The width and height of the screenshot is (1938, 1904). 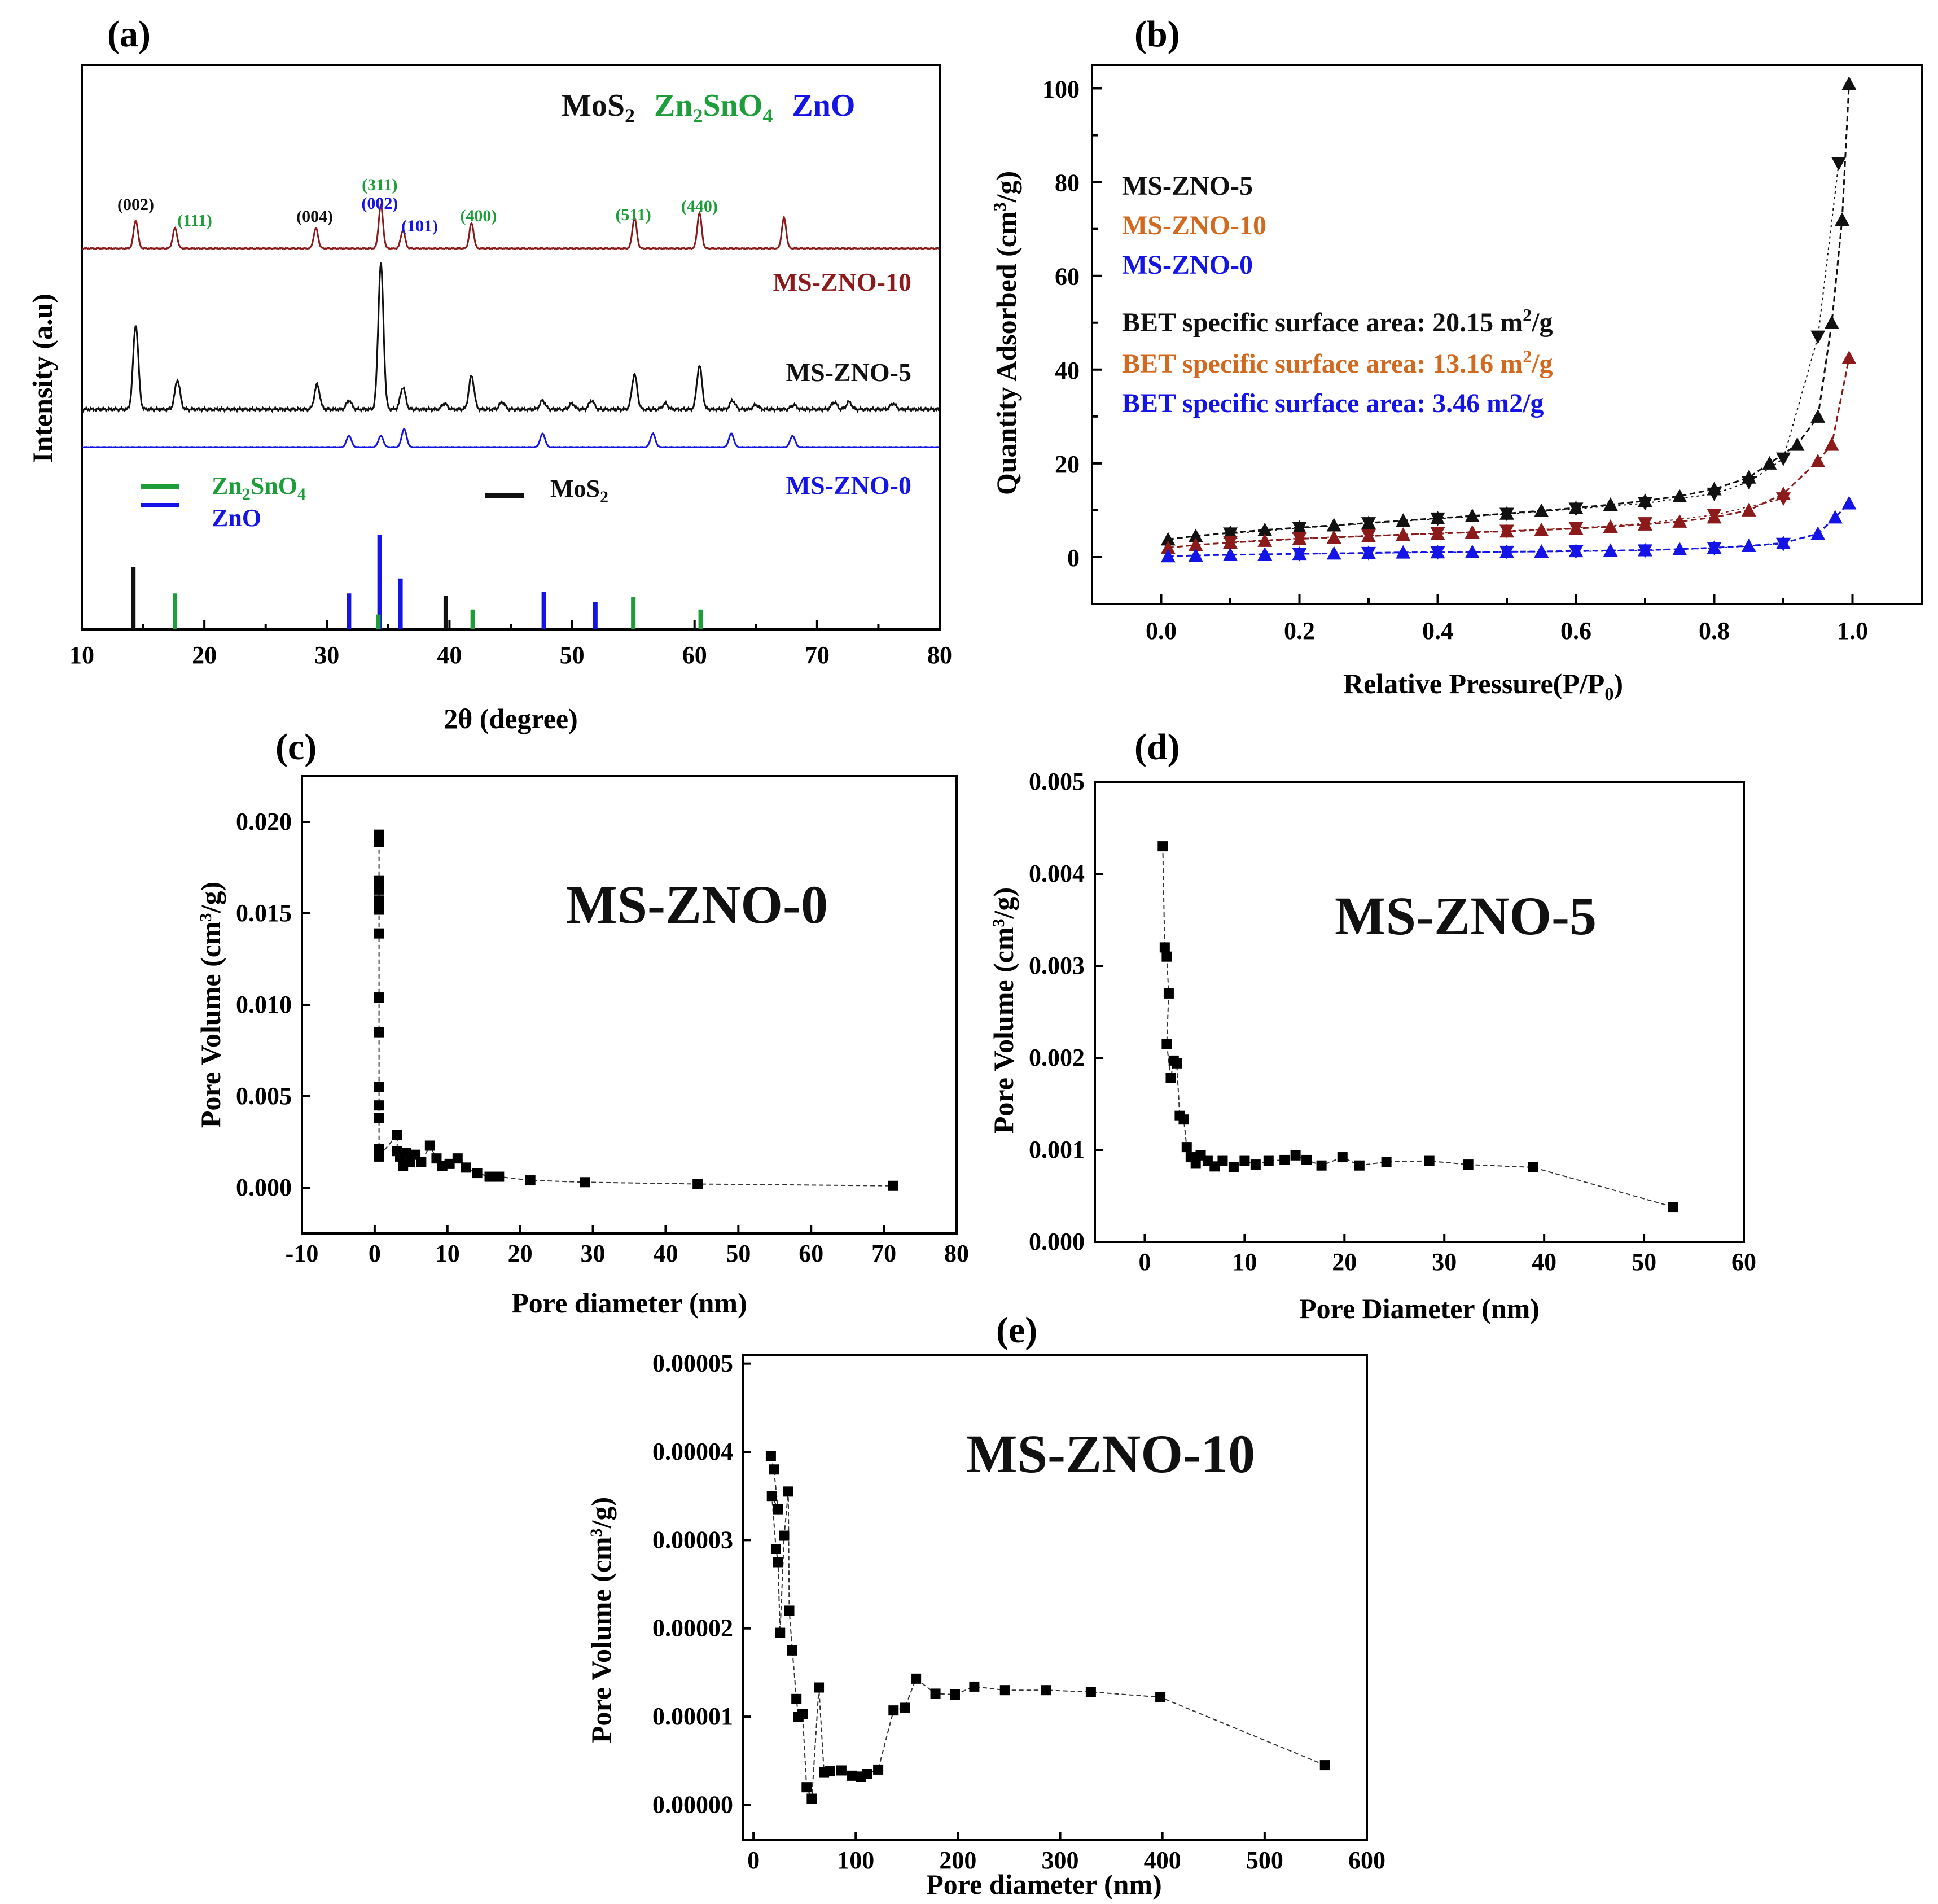 What do you see at coordinates (692, 1804) in the screenshot?
I see `pore-y-tick-label: 0.00000` at bounding box center [692, 1804].